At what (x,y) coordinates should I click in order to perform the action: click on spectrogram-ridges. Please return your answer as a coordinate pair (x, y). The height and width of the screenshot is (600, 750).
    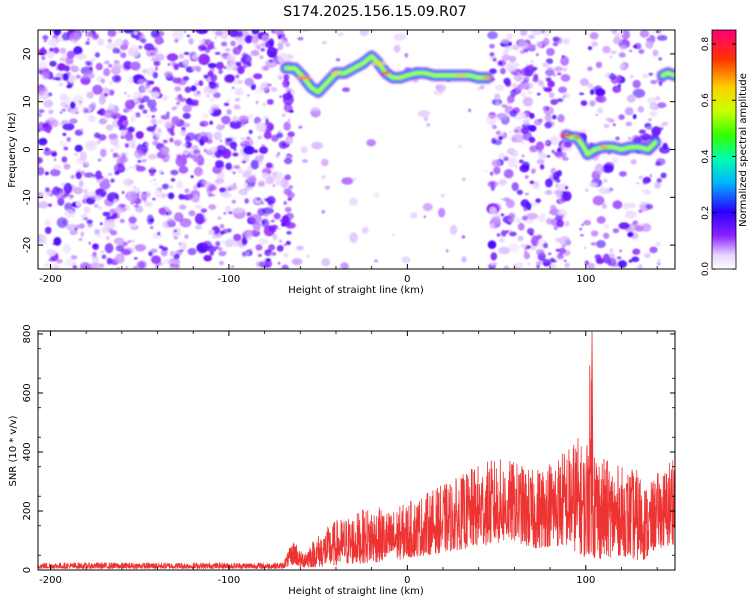
    Looking at the image, I should click on (477, 105).